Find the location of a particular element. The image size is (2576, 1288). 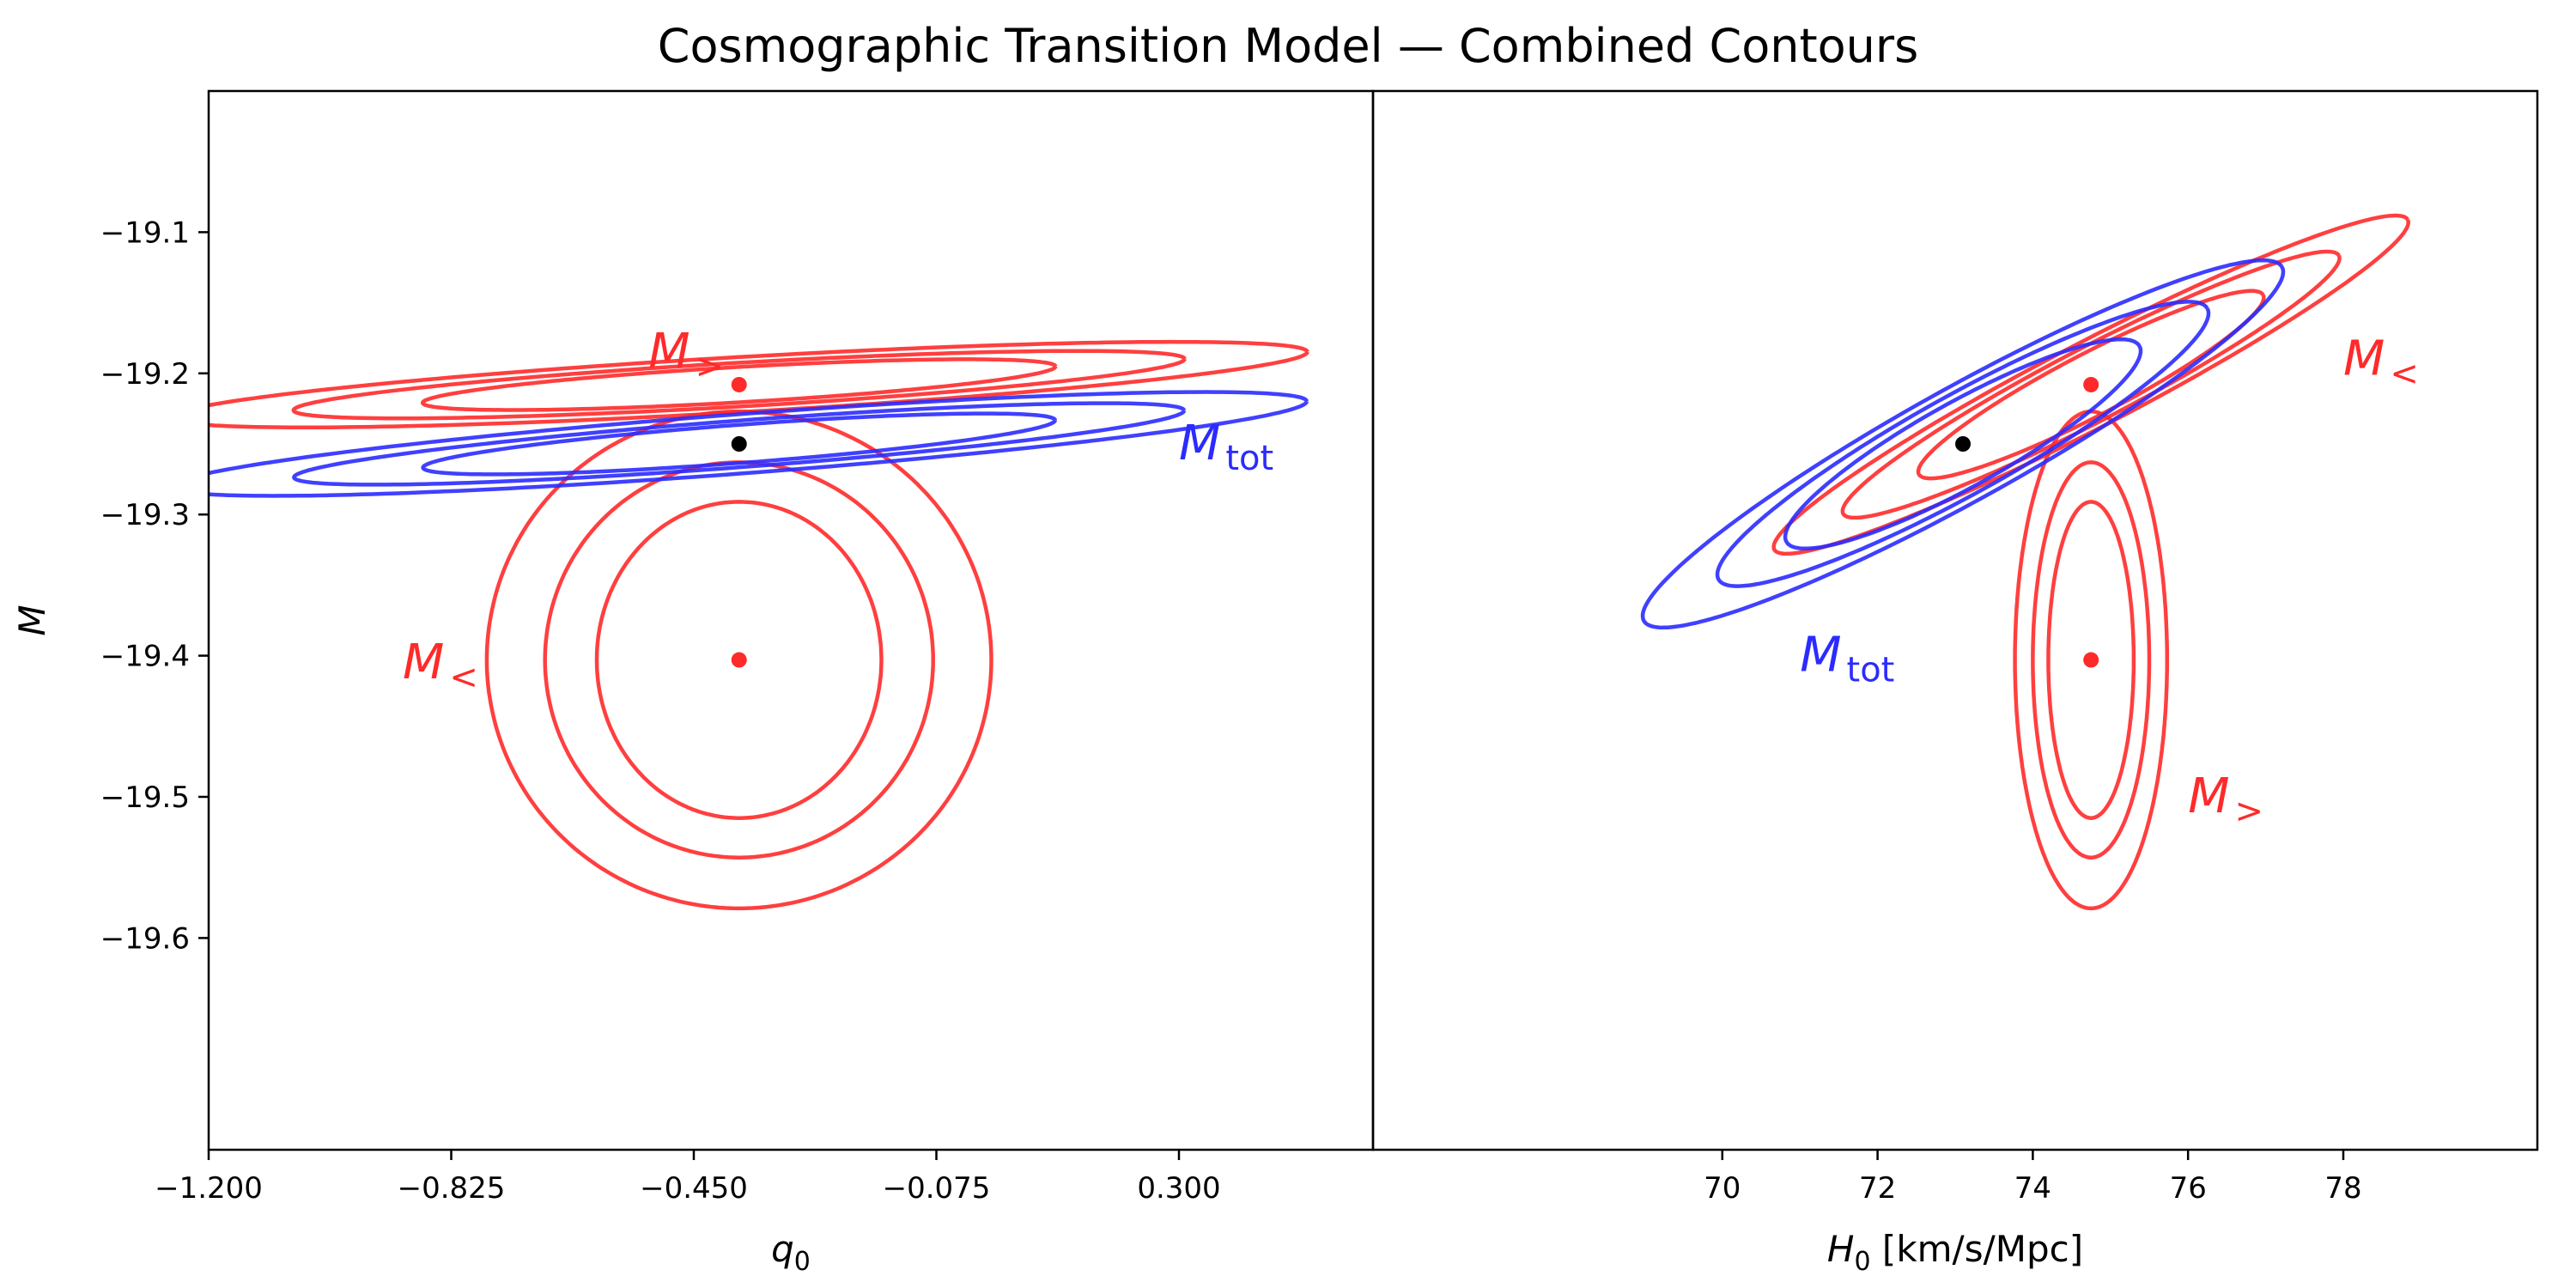

left-x-tick-label: −0.075 is located at coordinates (937, 1188).